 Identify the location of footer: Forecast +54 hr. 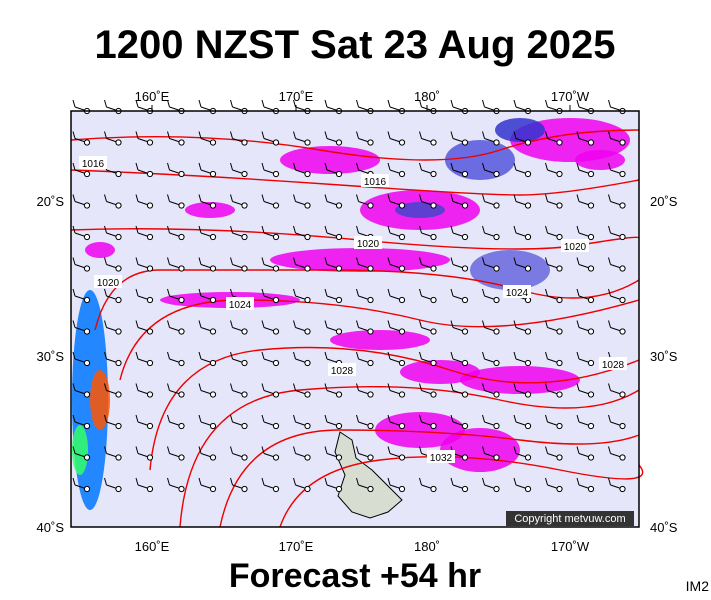
(355, 576).